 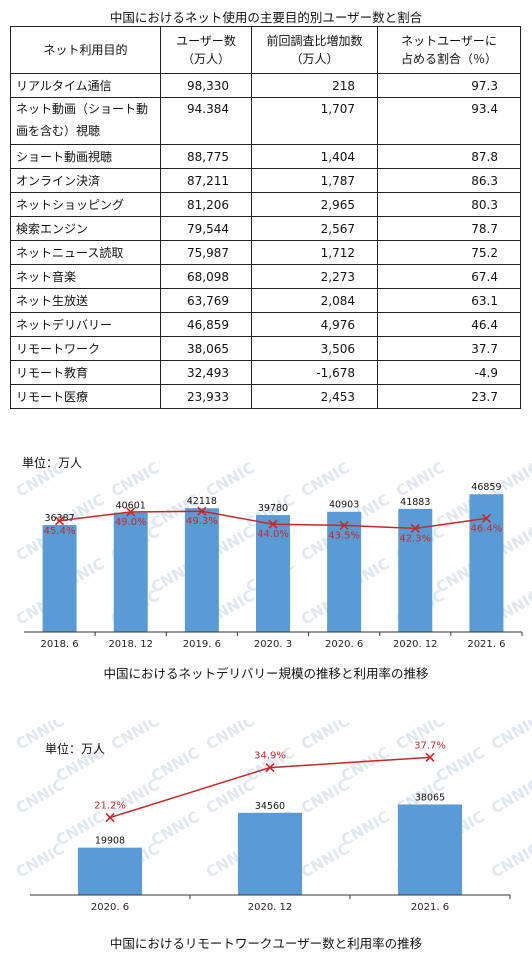 What do you see at coordinates (430, 797) in the screenshot?
I see `bar-value-label: 38065` at bounding box center [430, 797].